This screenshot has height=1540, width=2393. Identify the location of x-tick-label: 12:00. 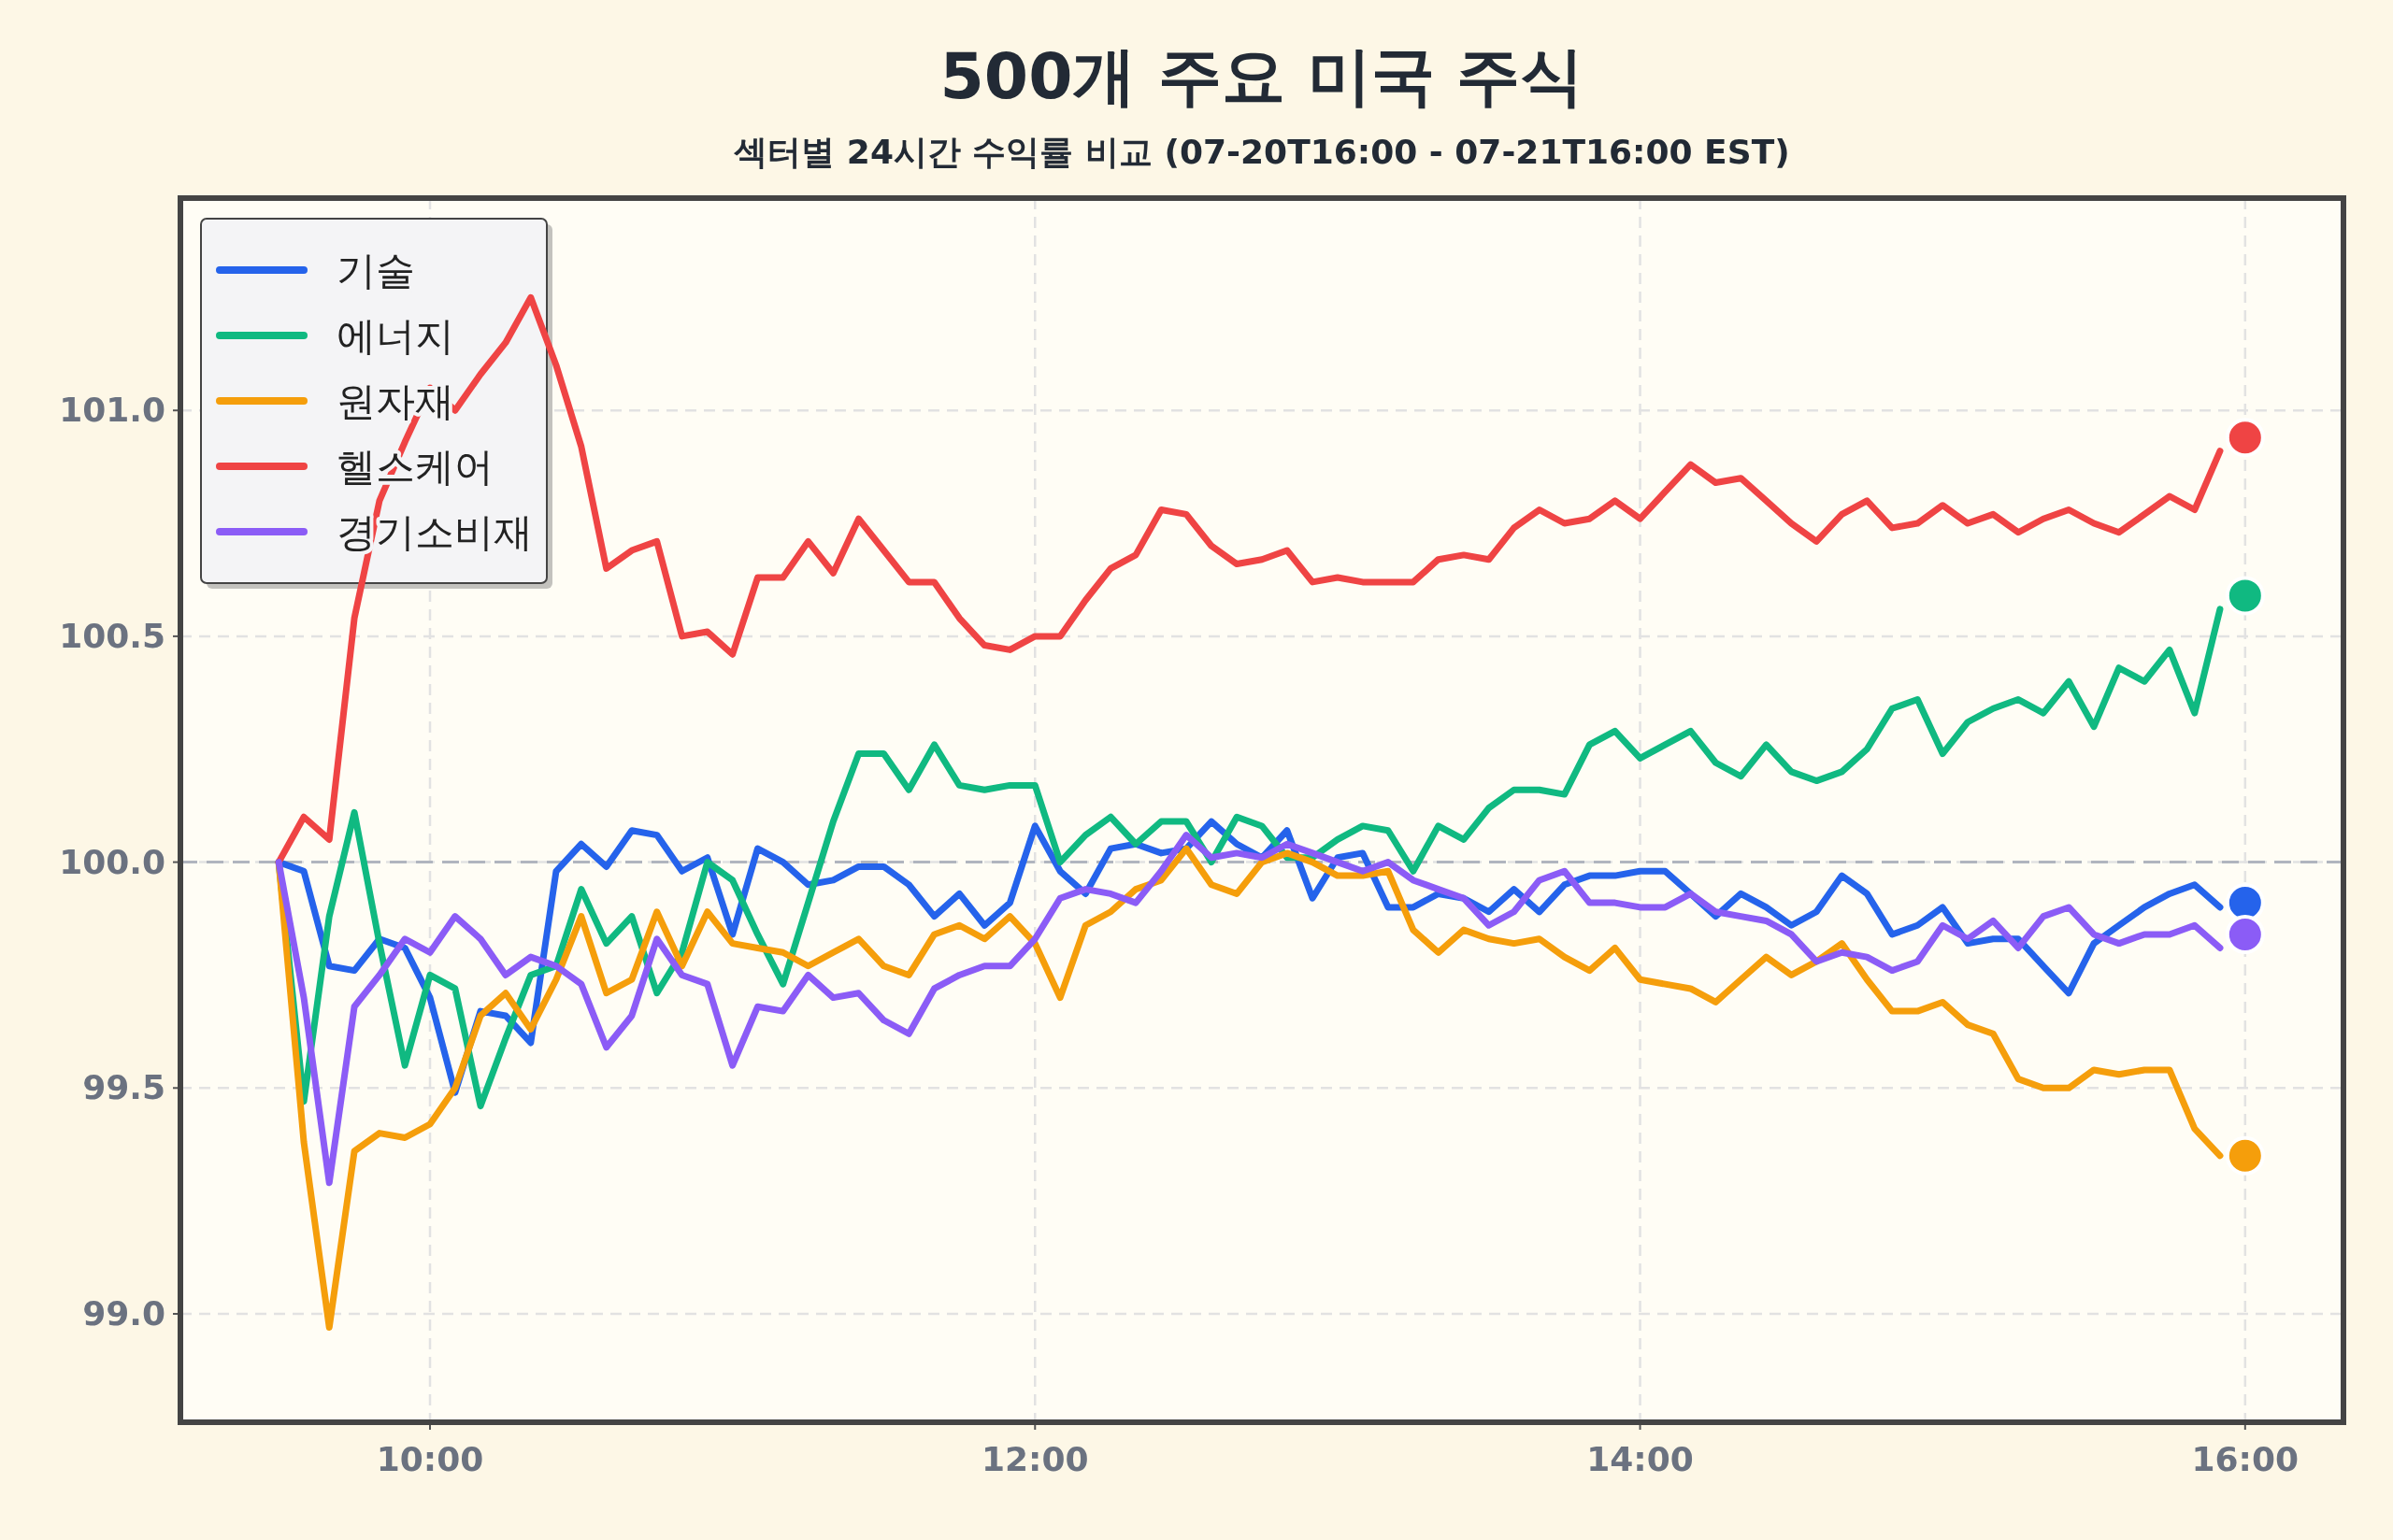
(1035, 1459).